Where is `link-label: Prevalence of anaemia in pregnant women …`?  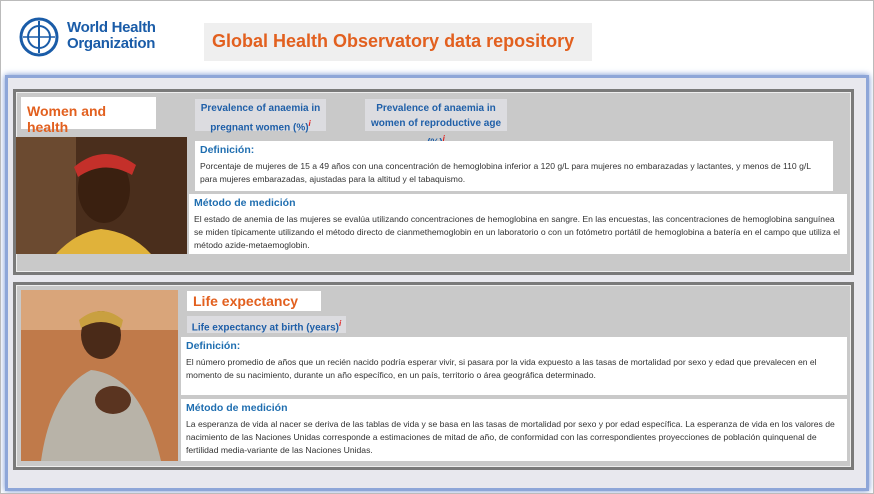
link-label: Prevalence of anaemia in pregnant women … is located at coordinates (260, 118).